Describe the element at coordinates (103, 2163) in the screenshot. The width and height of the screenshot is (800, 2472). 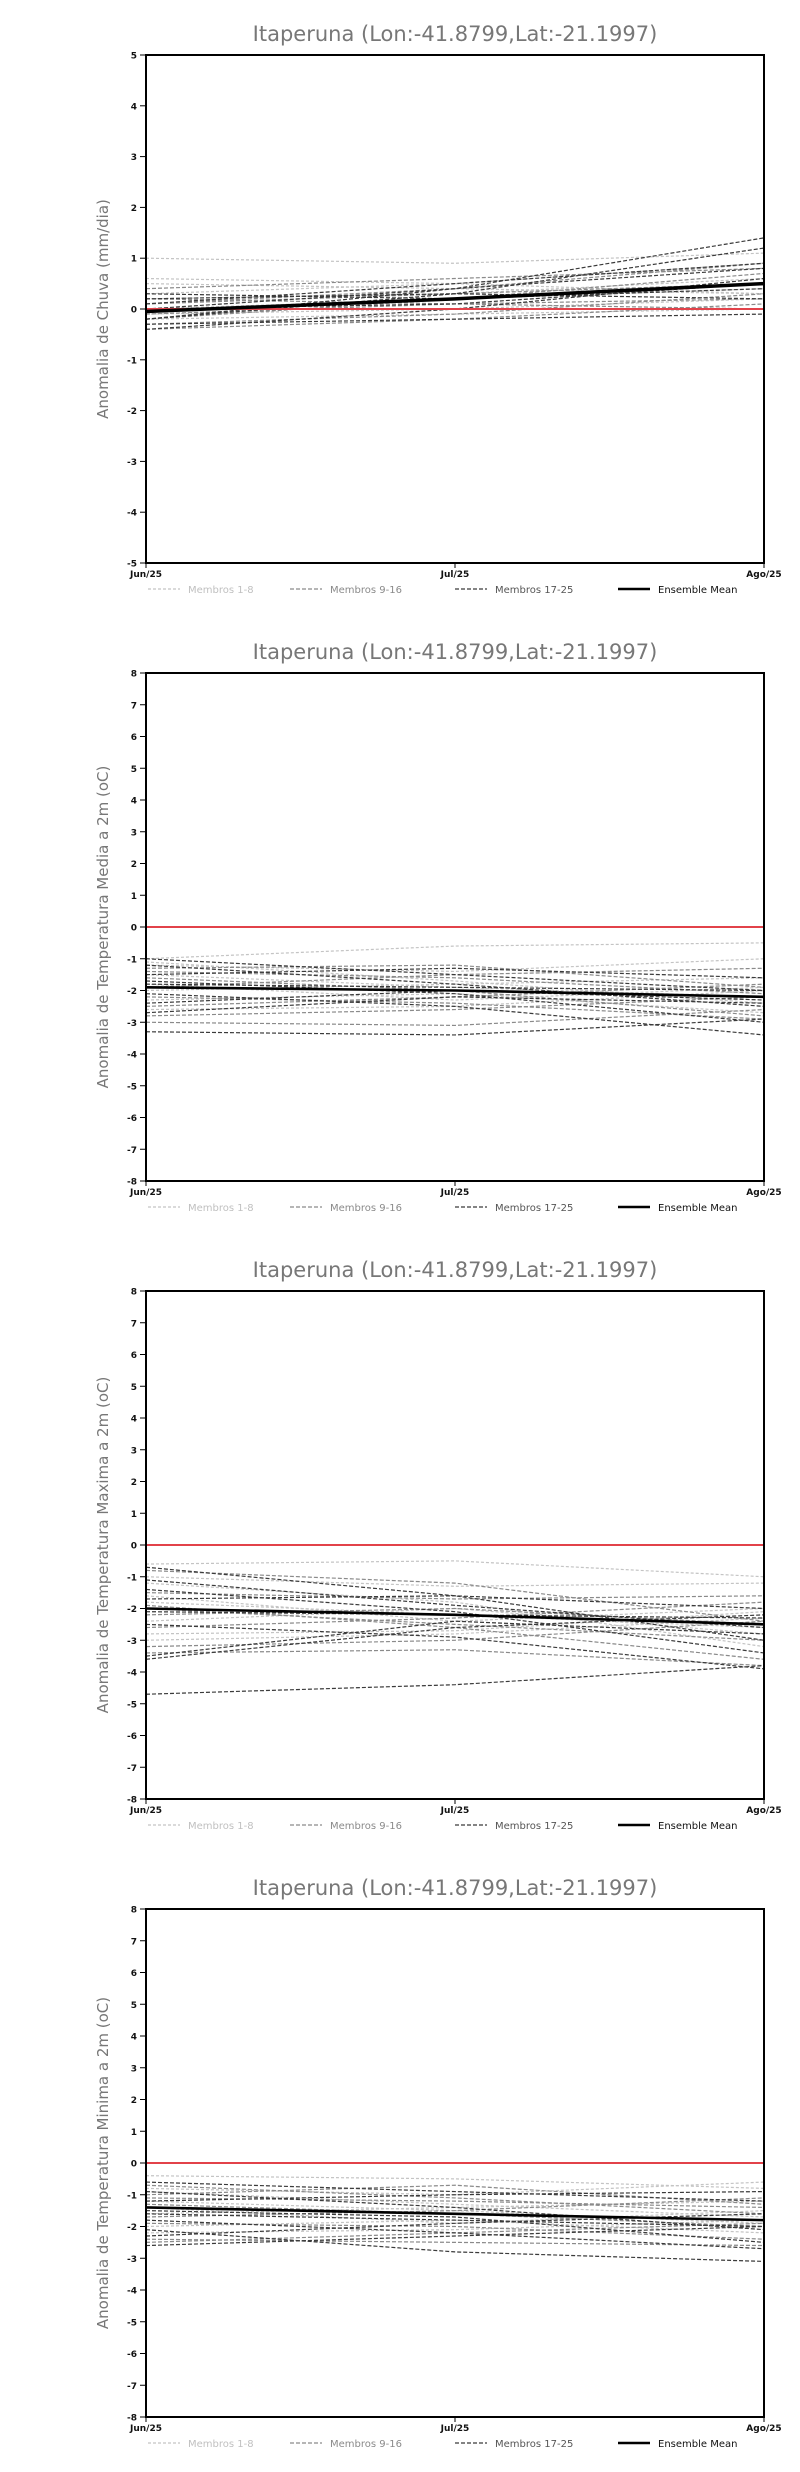
I see `y-axis-label: Anomalia de Temperatura Minima a 2m (oC)` at that location.